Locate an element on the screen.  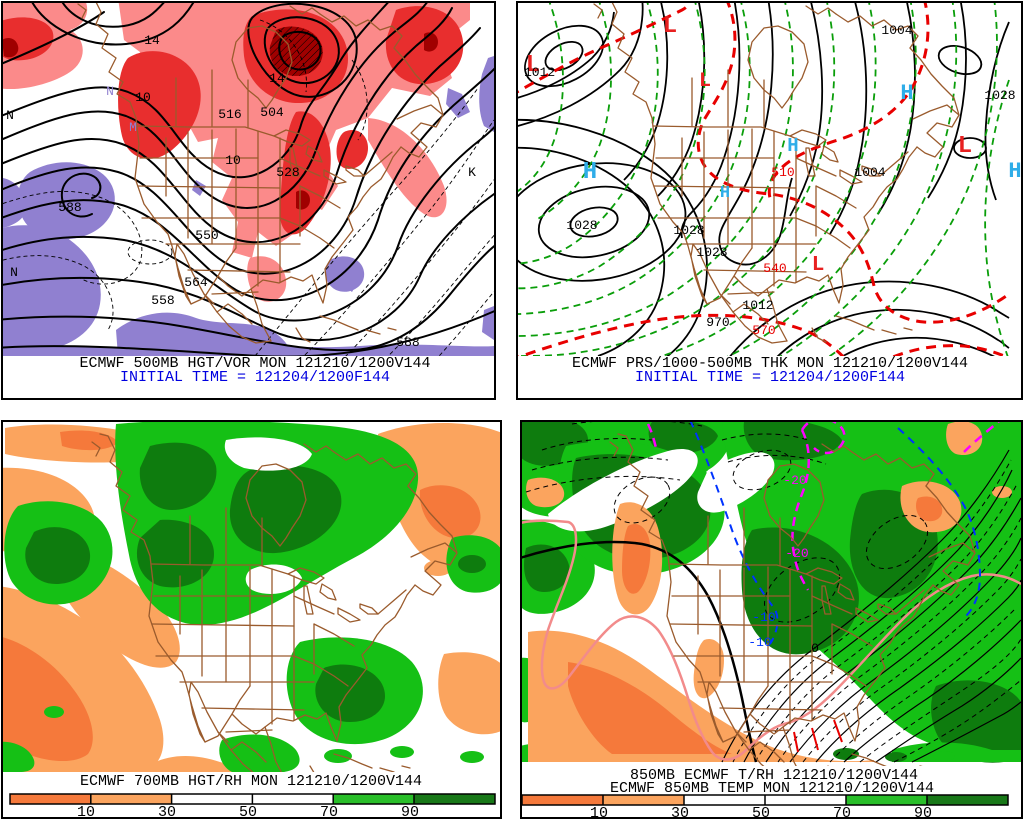
temp-contour-red-segments is located at coordinates (818, 736).